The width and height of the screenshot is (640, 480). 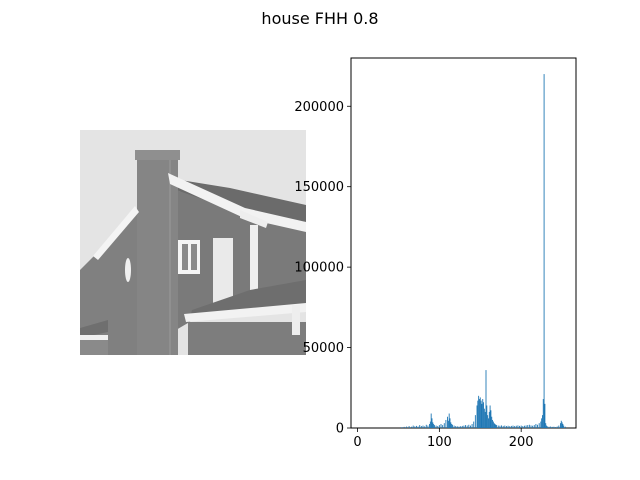 What do you see at coordinates (340, 429) in the screenshot?
I see `y-tick-label: 0` at bounding box center [340, 429].